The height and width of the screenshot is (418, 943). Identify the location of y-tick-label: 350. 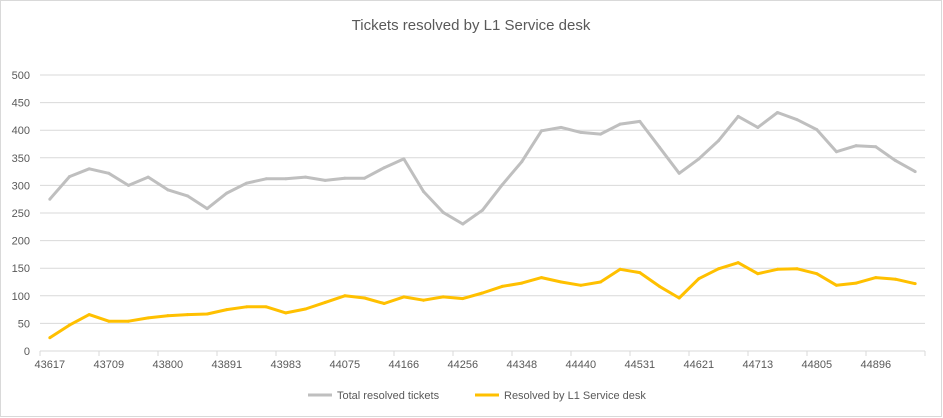
(21, 159).